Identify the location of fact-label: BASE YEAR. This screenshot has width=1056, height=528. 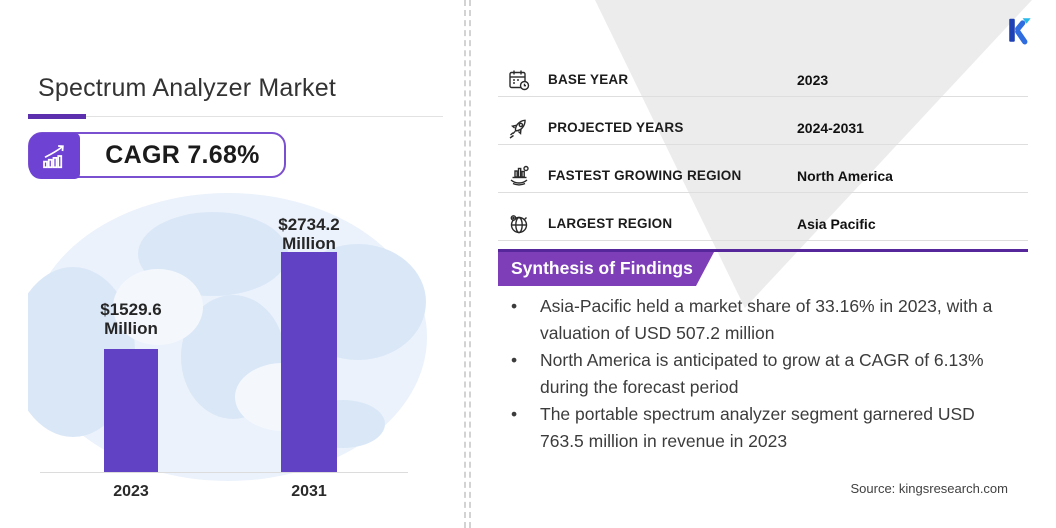
(588, 79).